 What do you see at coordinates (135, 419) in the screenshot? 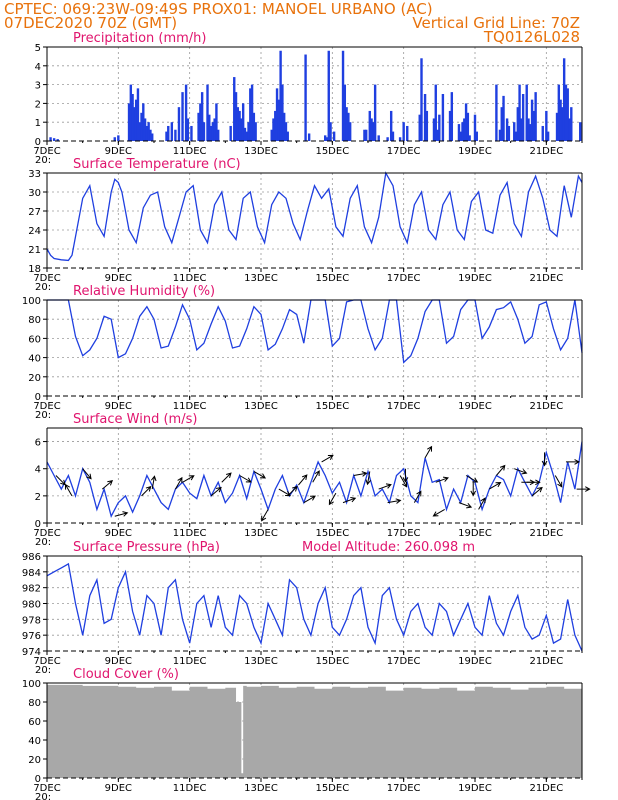
I see `panel-title: Surface Wind (m/s)` at bounding box center [135, 419].